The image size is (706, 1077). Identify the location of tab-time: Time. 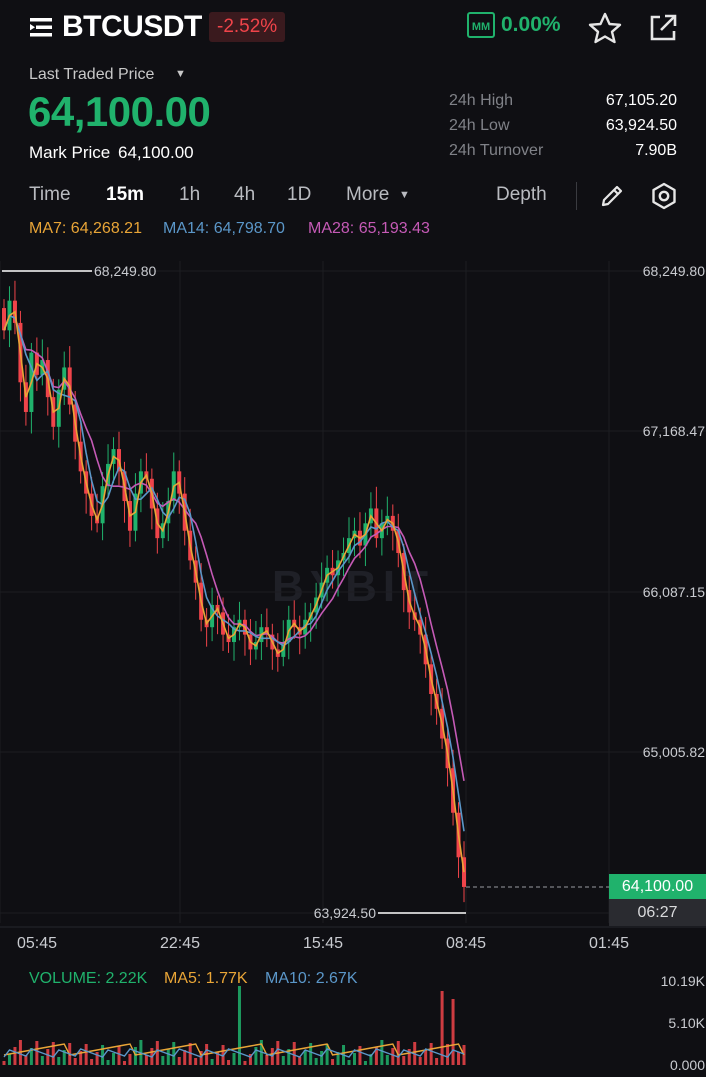
(50, 194).